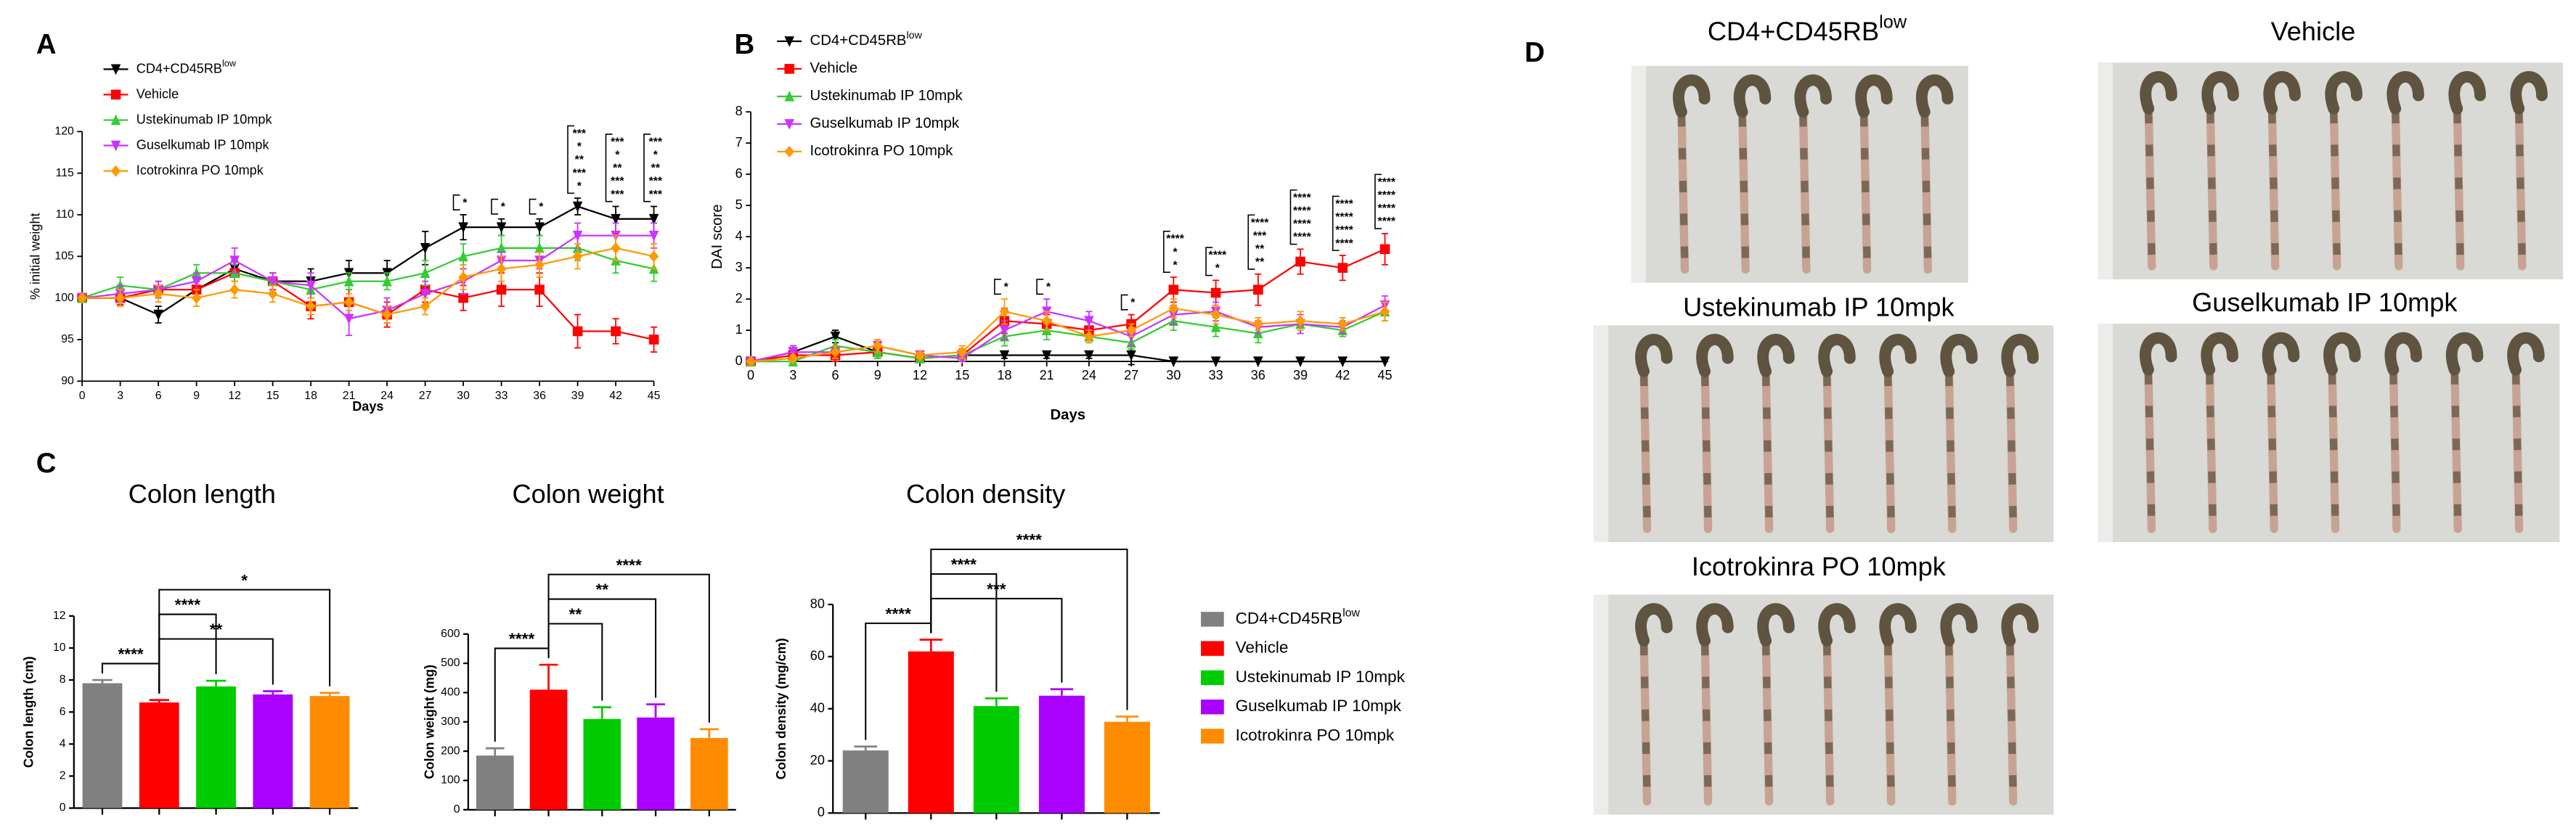 The width and height of the screenshot is (2576, 828). Describe the element at coordinates (717, 236) in the screenshot. I see `y-axis-label: DAI score` at that location.